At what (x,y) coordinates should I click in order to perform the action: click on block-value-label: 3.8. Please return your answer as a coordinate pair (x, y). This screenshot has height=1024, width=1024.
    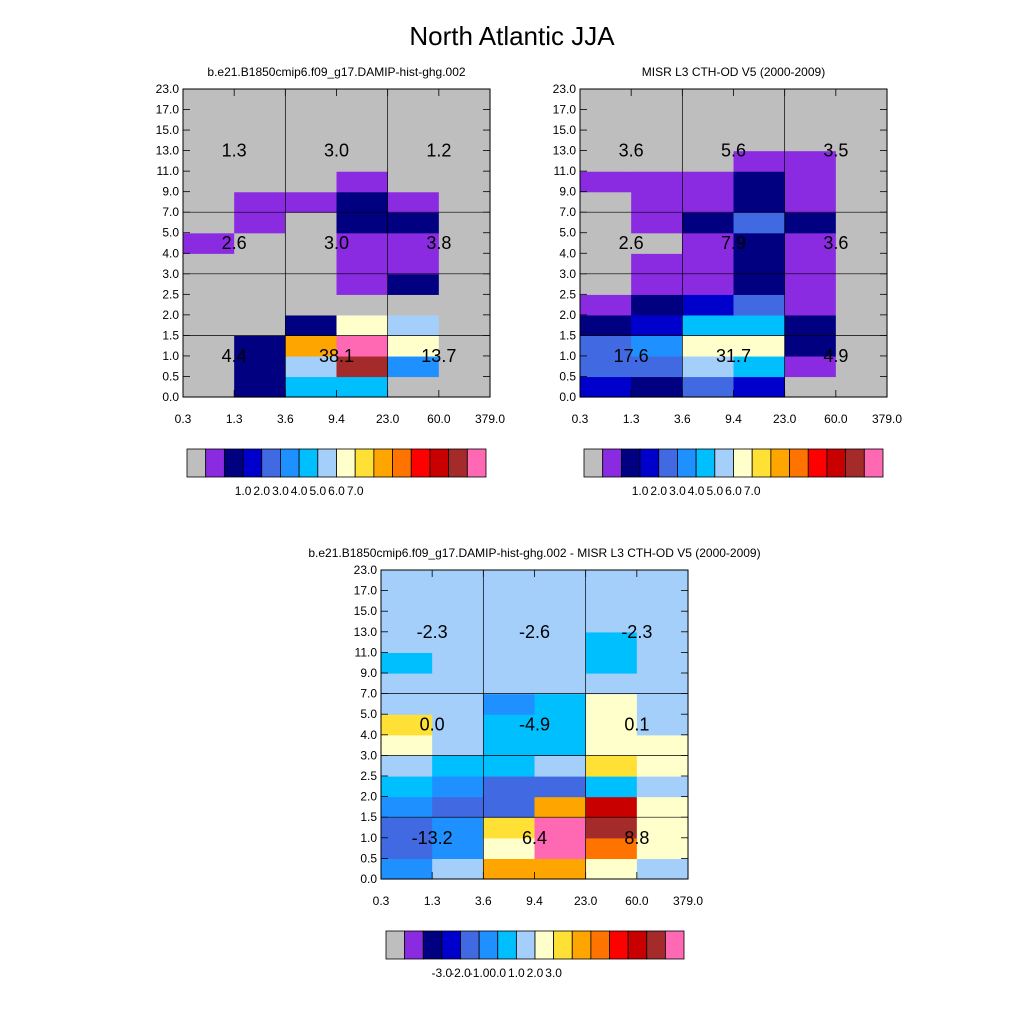
    Looking at the image, I should click on (438, 243).